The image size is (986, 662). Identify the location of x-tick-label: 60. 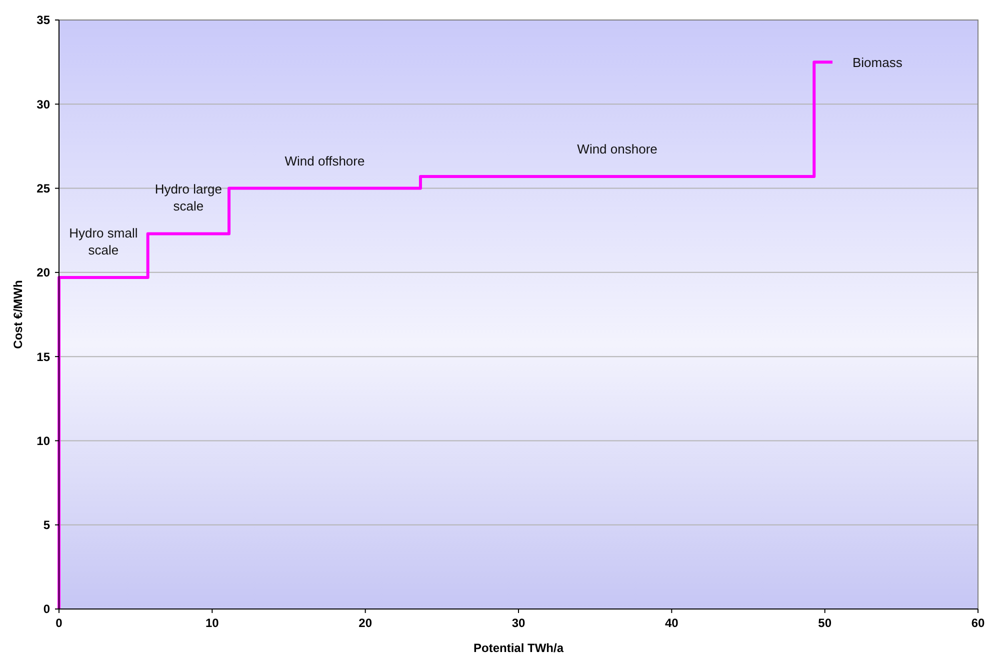
(978, 623).